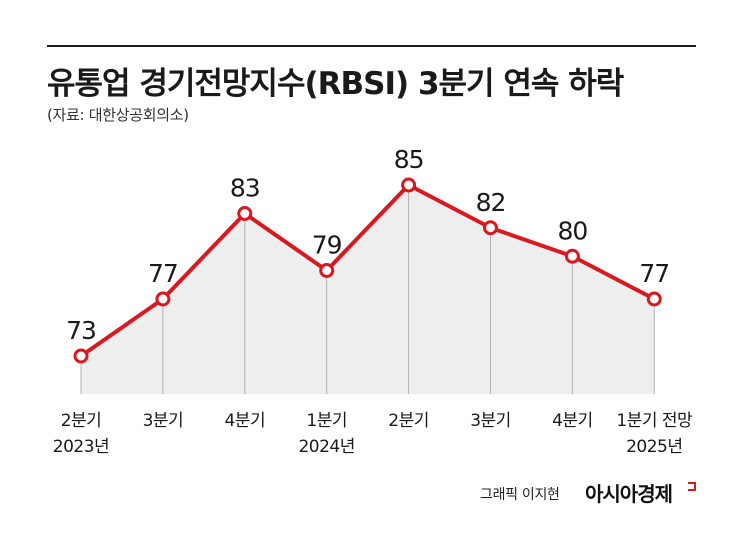  Describe the element at coordinates (409, 159) in the screenshot. I see `data-label: 85` at that location.